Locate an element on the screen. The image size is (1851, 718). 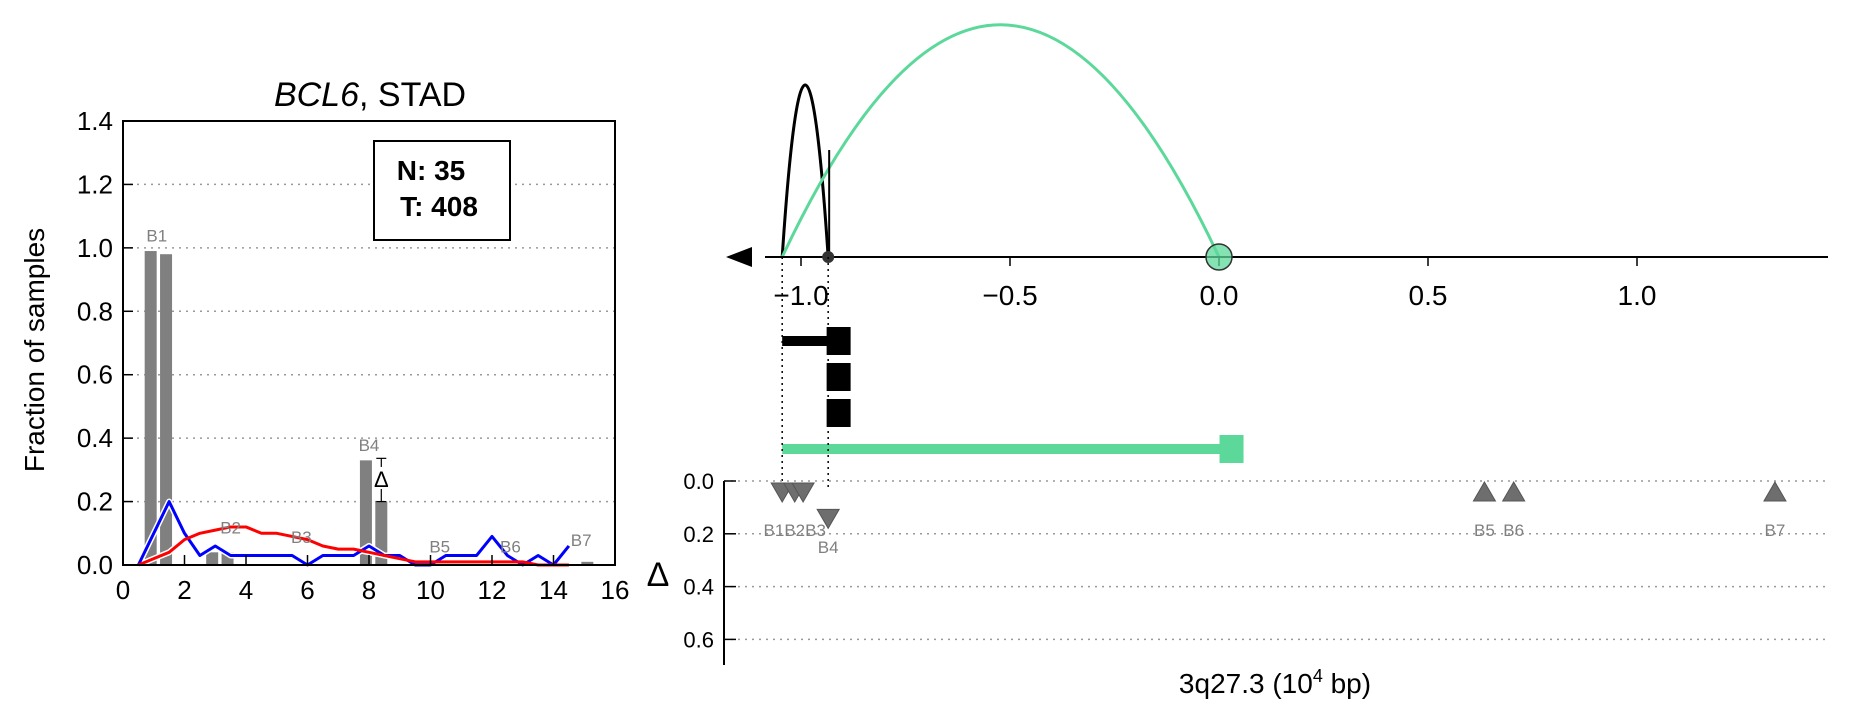
sample-count-box: N: 35 T: 408 is located at coordinates (442, 190).